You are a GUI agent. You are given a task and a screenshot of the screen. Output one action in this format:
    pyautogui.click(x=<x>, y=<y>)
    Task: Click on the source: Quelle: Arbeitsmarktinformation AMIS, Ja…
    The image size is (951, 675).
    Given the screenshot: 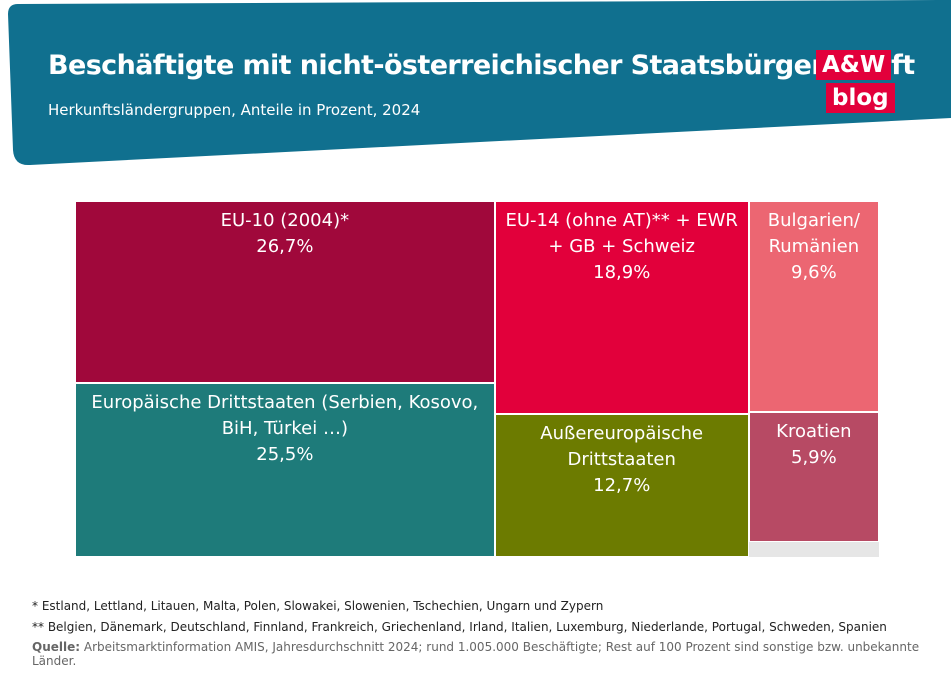 What is the action you would take?
    pyautogui.click(x=491, y=654)
    